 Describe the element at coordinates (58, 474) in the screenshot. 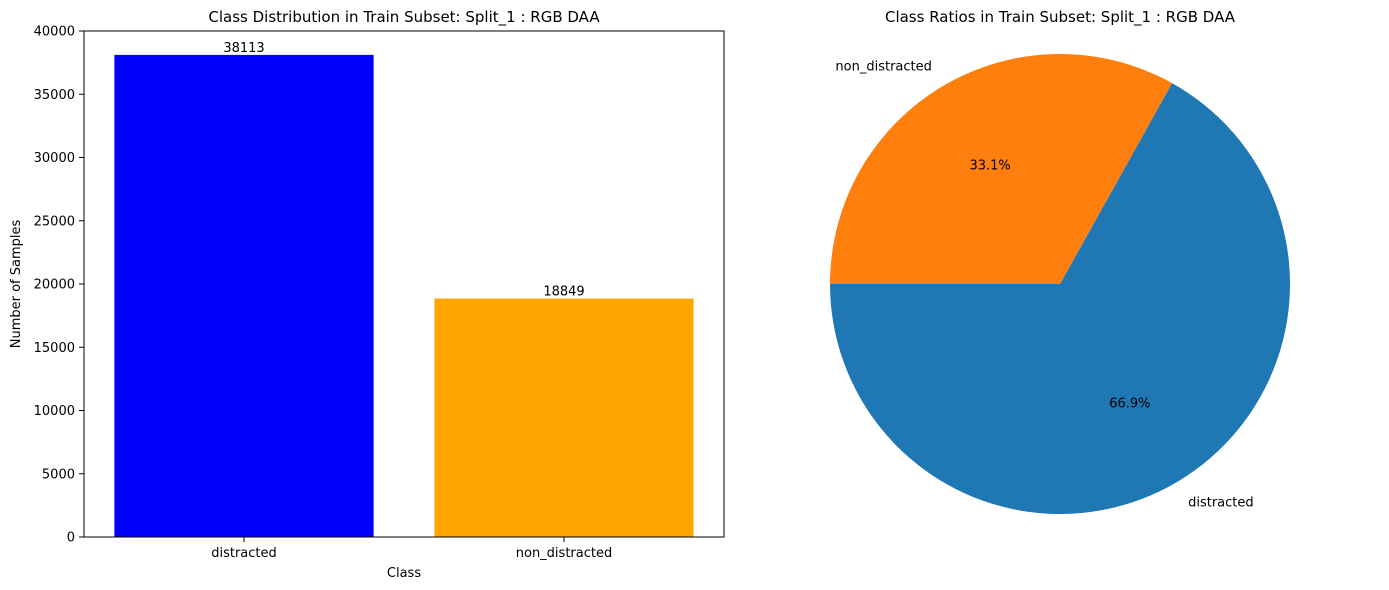

I see `y-tick-label: 5000` at that location.